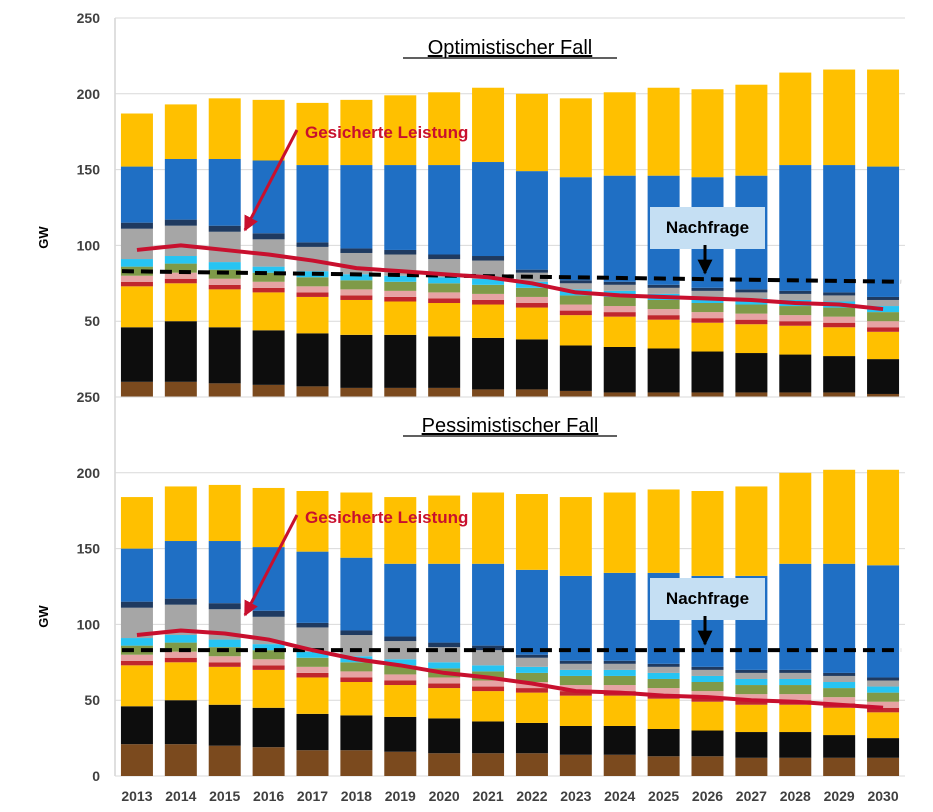  What do you see at coordinates (839, 796) in the screenshot?
I see `x-tick-label: 2029` at bounding box center [839, 796].